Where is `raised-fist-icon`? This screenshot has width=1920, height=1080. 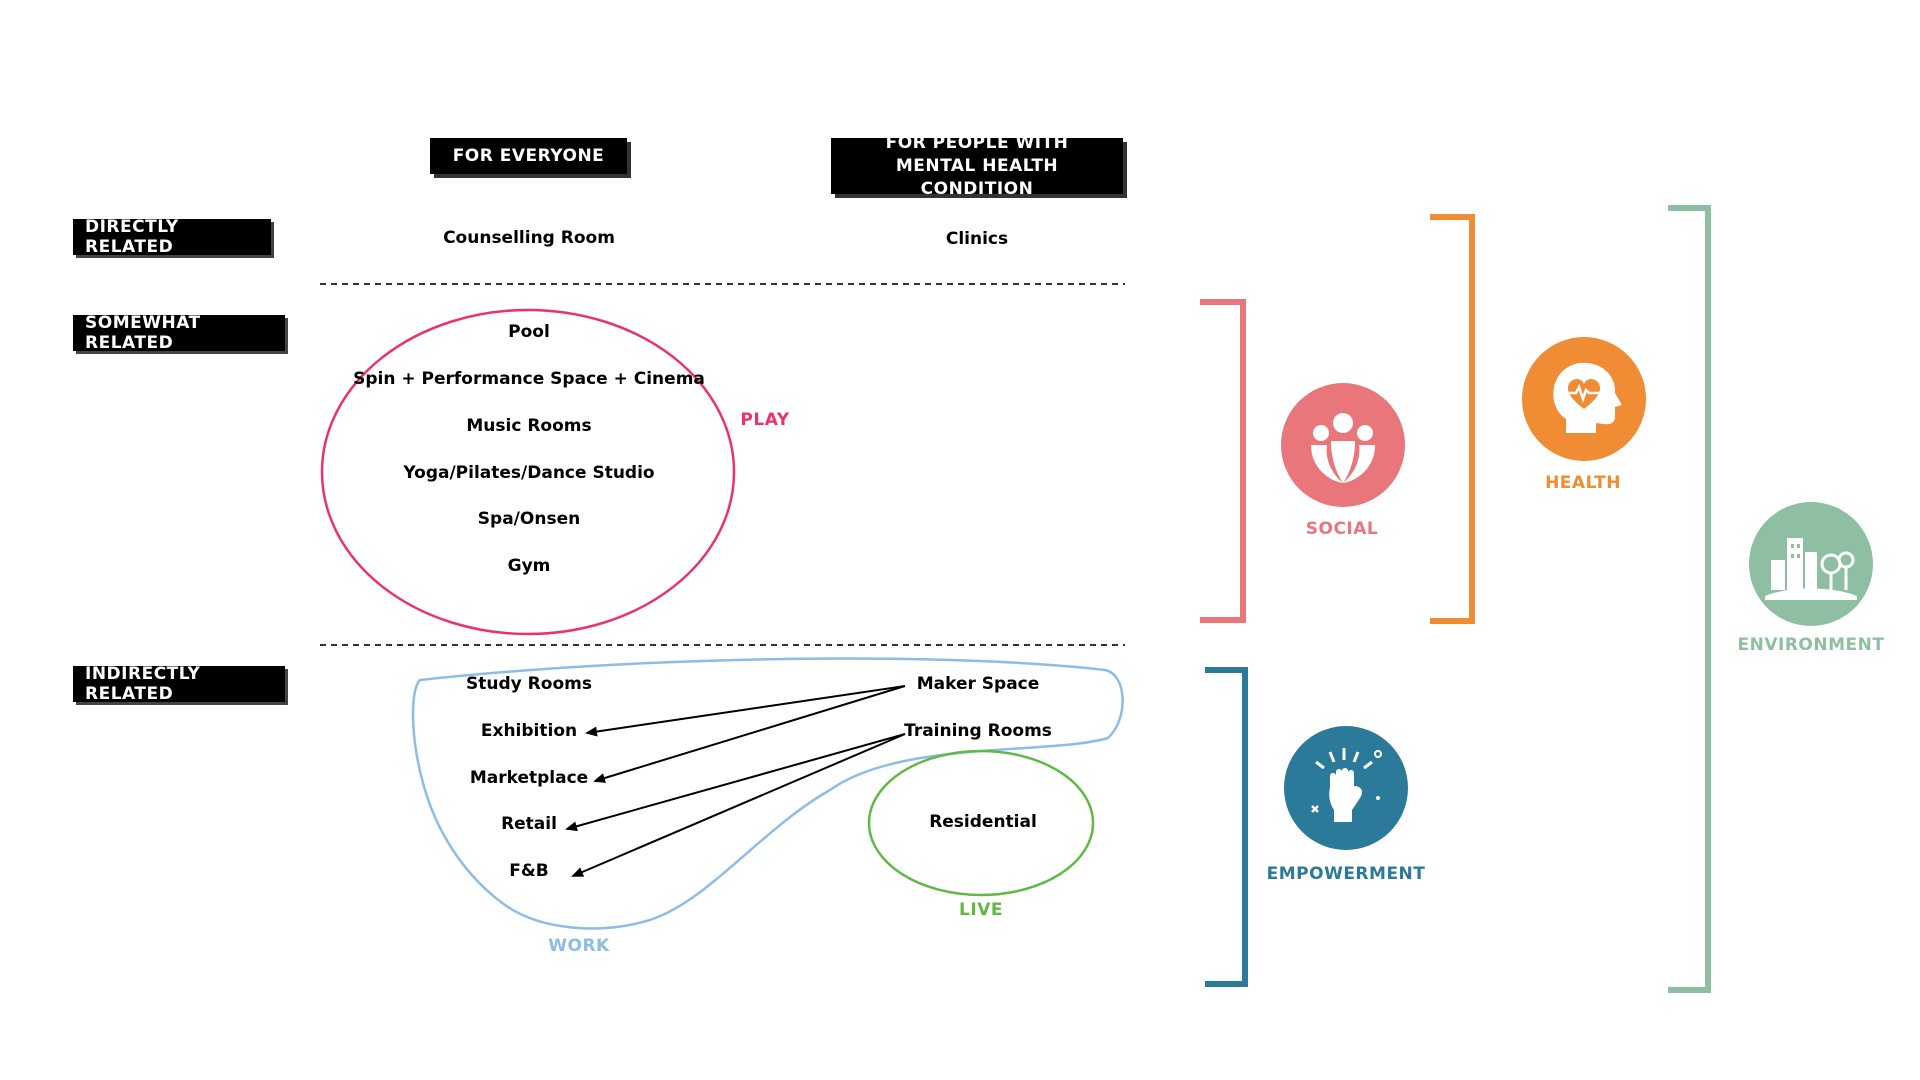
raised-fist-icon is located at coordinates (1346, 788).